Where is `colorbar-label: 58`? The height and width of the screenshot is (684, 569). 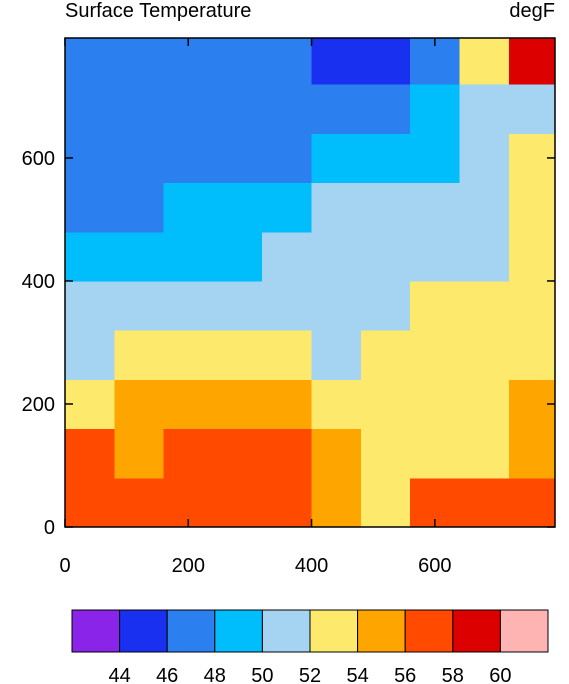 colorbar-label: 58 is located at coordinates (453, 674).